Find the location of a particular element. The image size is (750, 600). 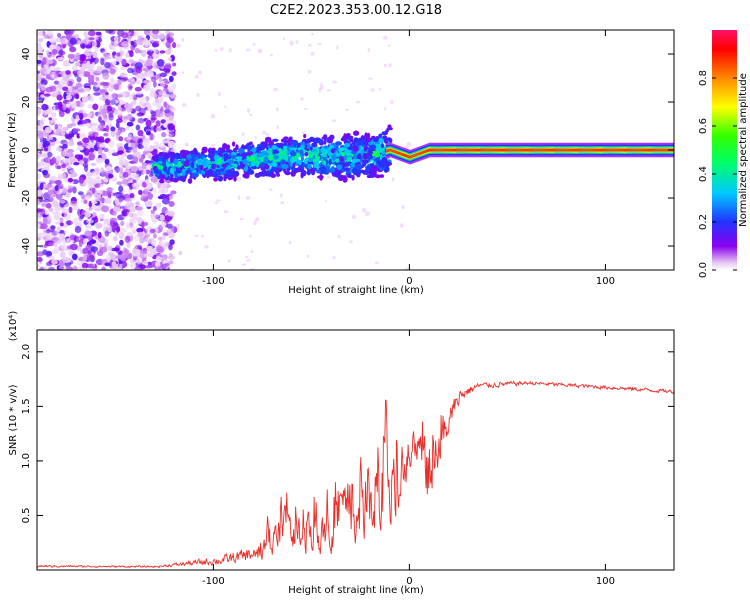

y-tick-label: 1.5 is located at coordinates (26, 406).